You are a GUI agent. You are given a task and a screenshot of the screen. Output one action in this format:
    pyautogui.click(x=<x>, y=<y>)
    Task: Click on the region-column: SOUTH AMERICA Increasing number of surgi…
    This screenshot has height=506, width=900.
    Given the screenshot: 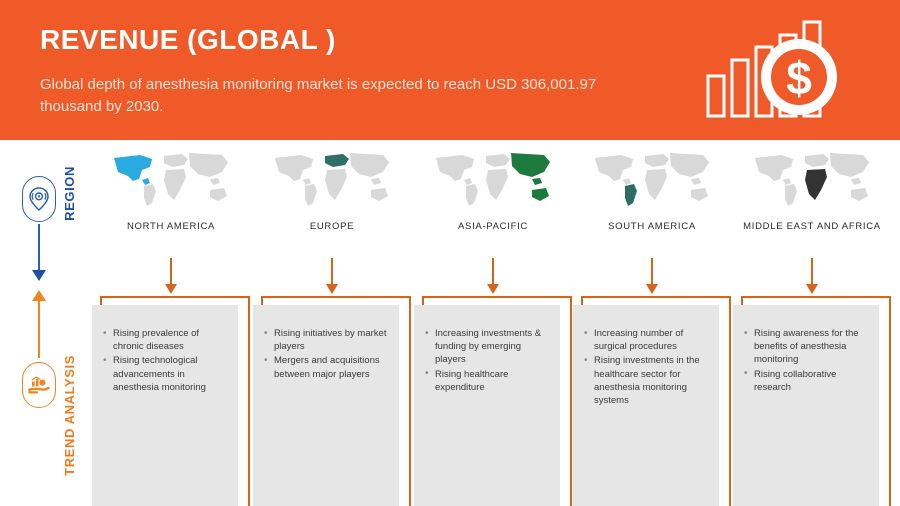 What is the action you would take?
    pyautogui.click(x=652, y=328)
    